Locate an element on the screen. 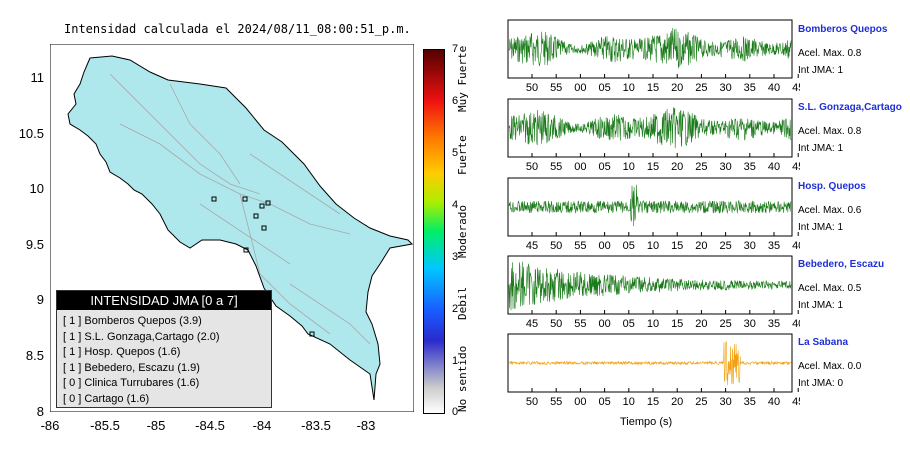 This screenshot has width=910, height=460. map-y-tick: 8 is located at coordinates (40, 411).